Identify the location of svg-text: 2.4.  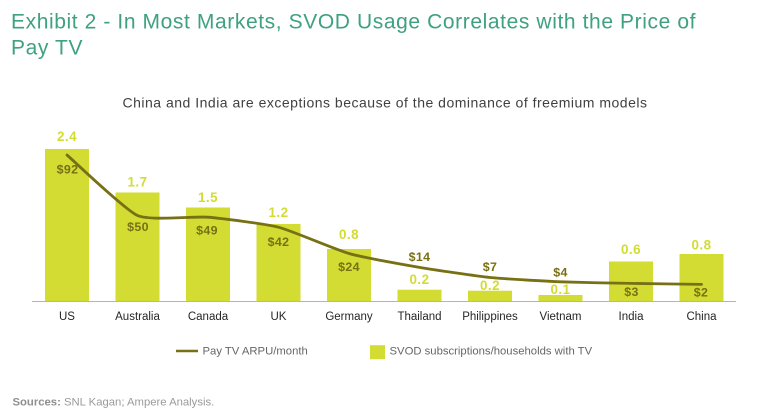
(67, 136).